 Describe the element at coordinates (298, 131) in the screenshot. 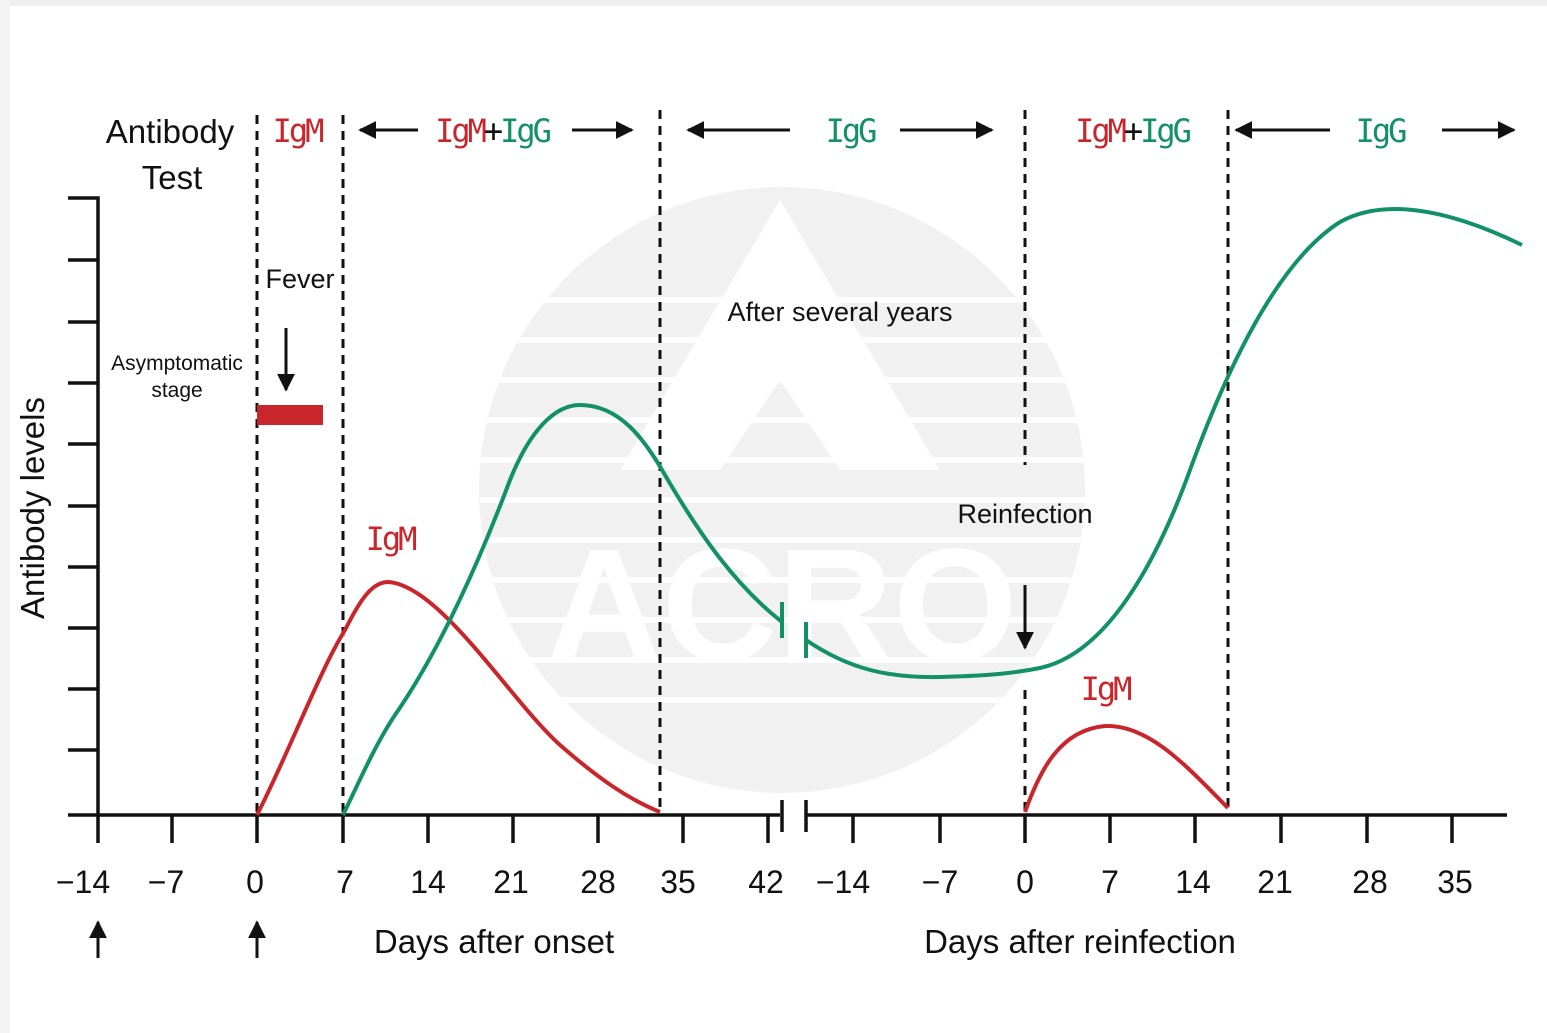

I see `phase-label: IgM` at that location.